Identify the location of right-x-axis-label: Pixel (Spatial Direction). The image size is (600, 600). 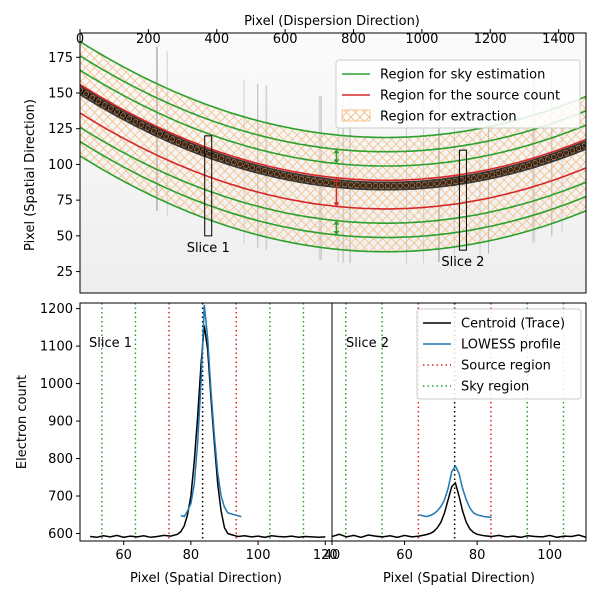
(459, 578).